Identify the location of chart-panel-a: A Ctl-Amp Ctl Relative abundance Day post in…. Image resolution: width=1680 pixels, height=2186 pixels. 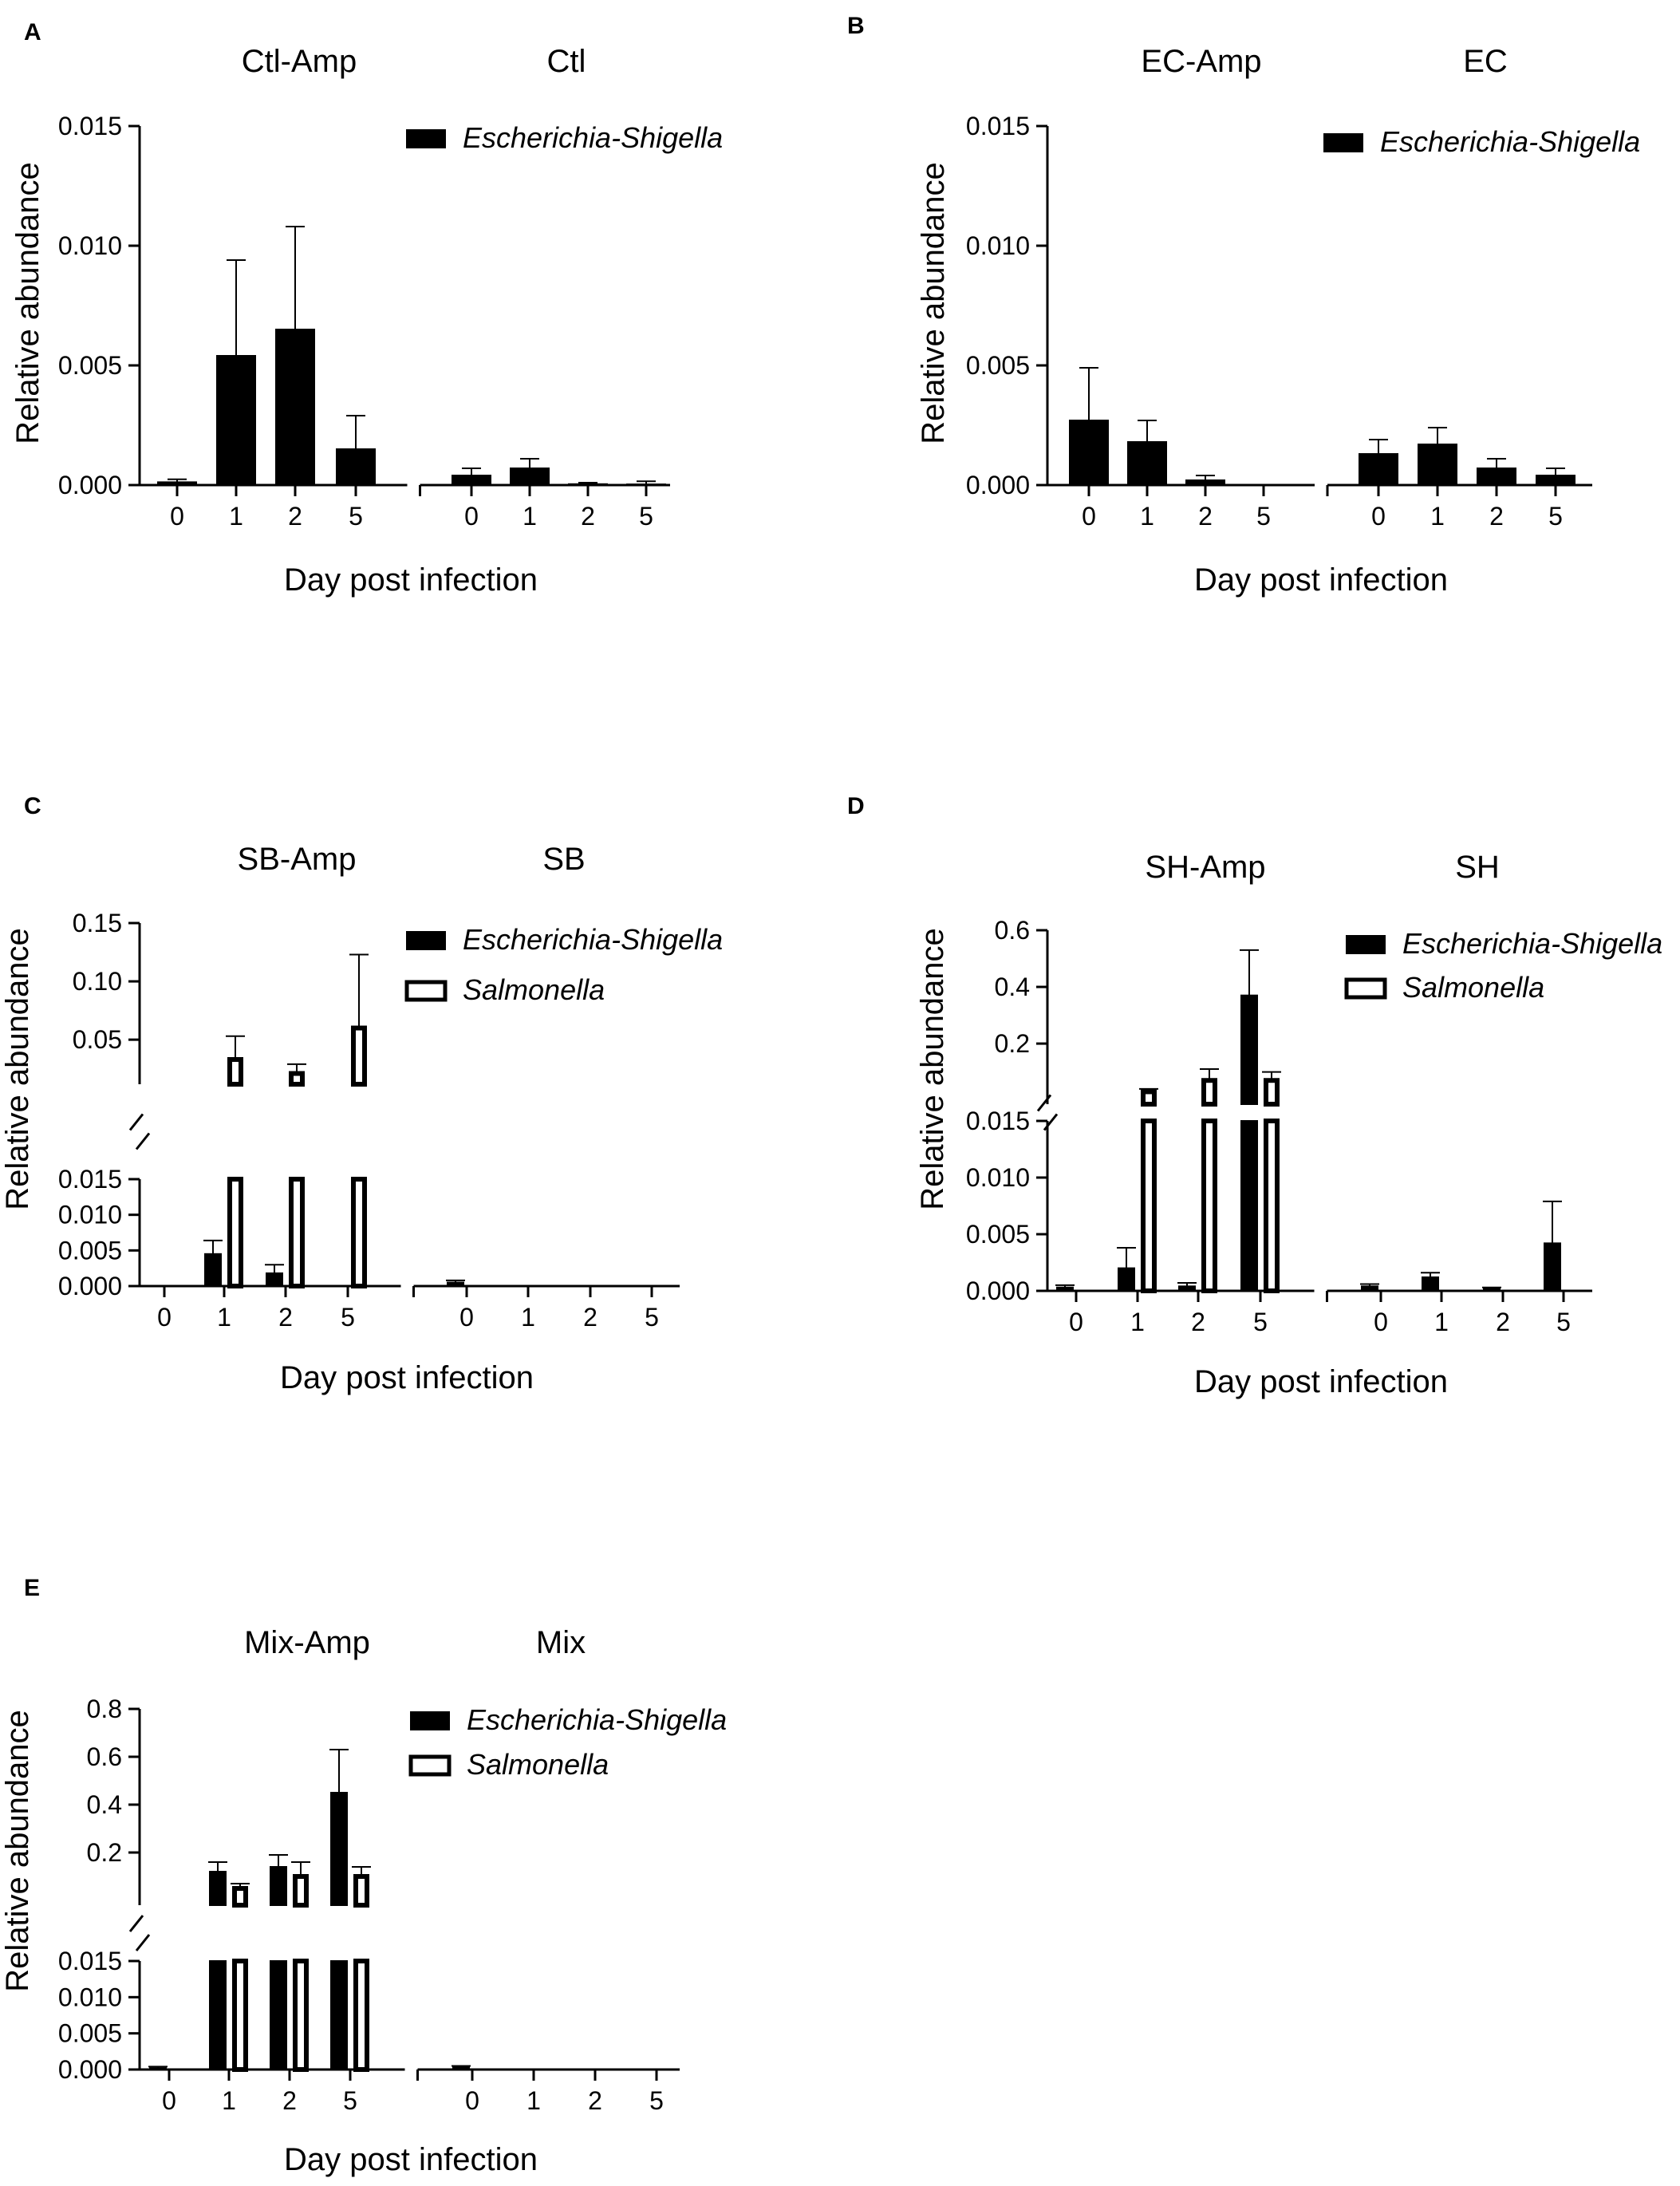
(366, 309).